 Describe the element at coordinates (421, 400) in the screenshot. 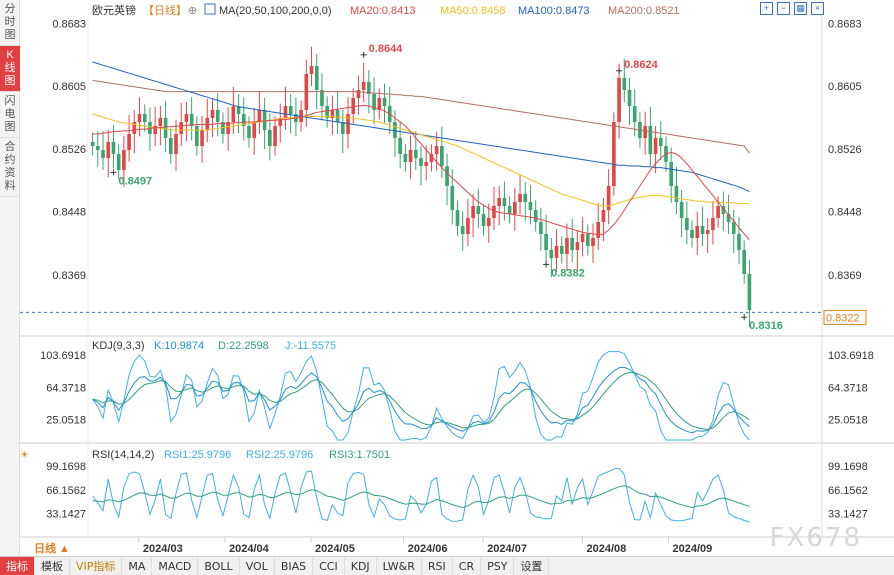

I see `kdj-k-line` at that location.